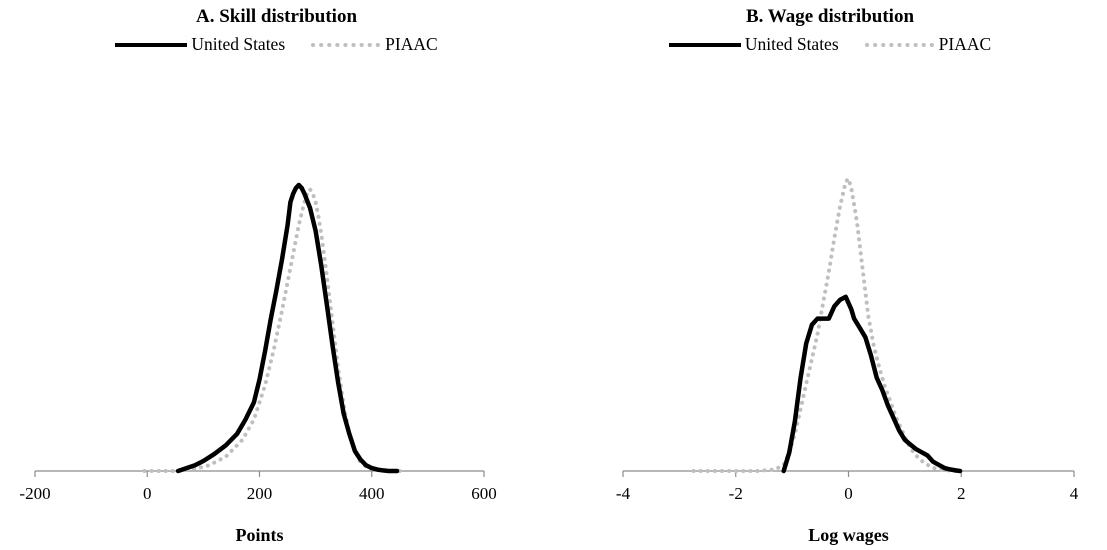  I want to click on x-tick-label: 2, so click(961, 493).